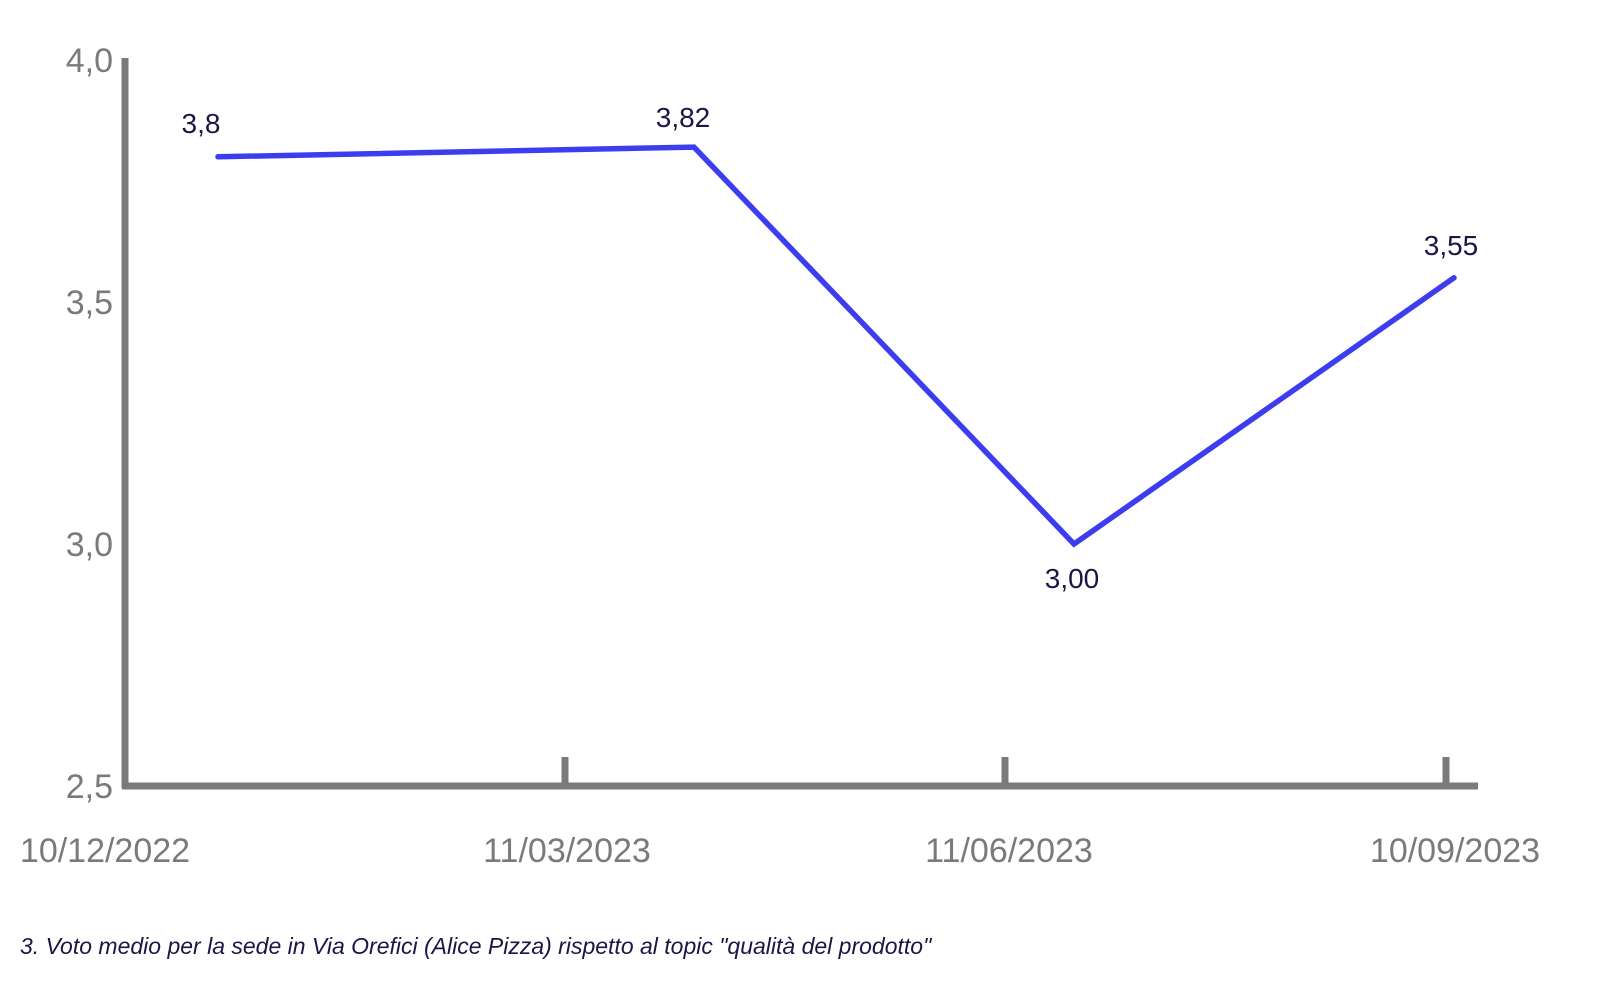 The image size is (1600, 1003). Describe the element at coordinates (89, 787) in the screenshot. I see `y-tick-label: 2,5` at that location.